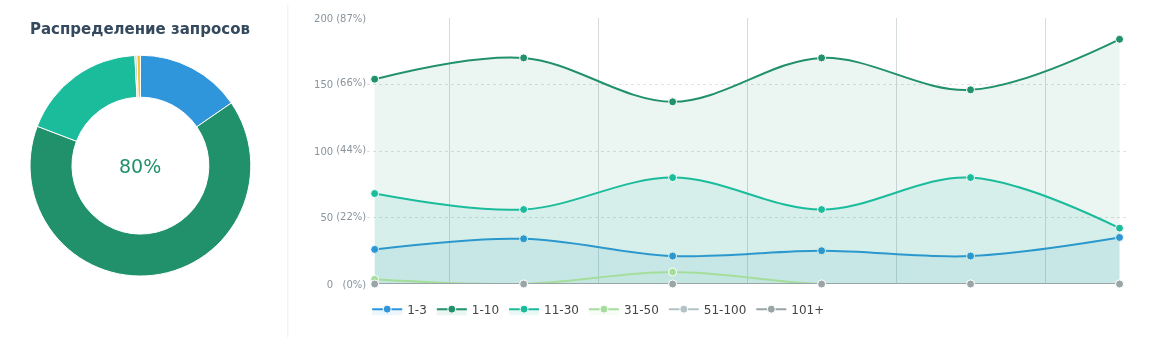 Image resolution: width=1154 pixels, height=344 pixels. What do you see at coordinates (330, 284) in the screenshot?
I see `y-tick-label: 0` at bounding box center [330, 284].